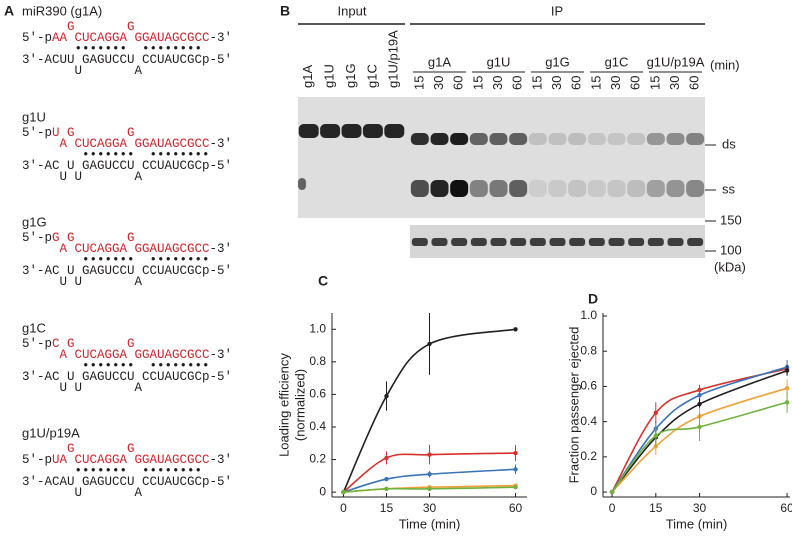 Image resolution: width=792 pixels, height=538 pixels. What do you see at coordinates (593, 491) in the screenshot?
I see `y-tick-label: 0` at bounding box center [593, 491].